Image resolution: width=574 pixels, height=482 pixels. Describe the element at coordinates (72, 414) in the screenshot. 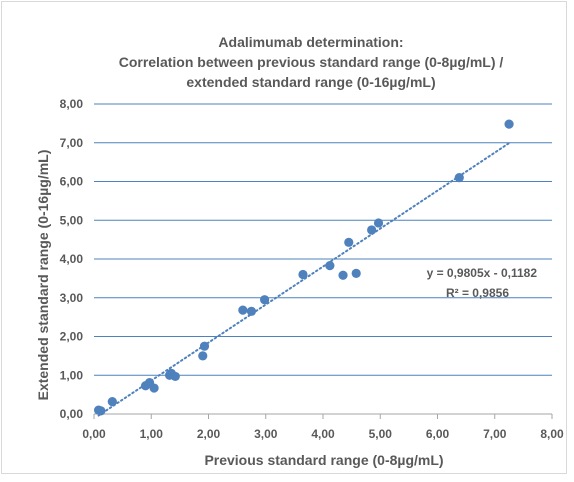

I see `y-tick-label: 0,00` at that location.